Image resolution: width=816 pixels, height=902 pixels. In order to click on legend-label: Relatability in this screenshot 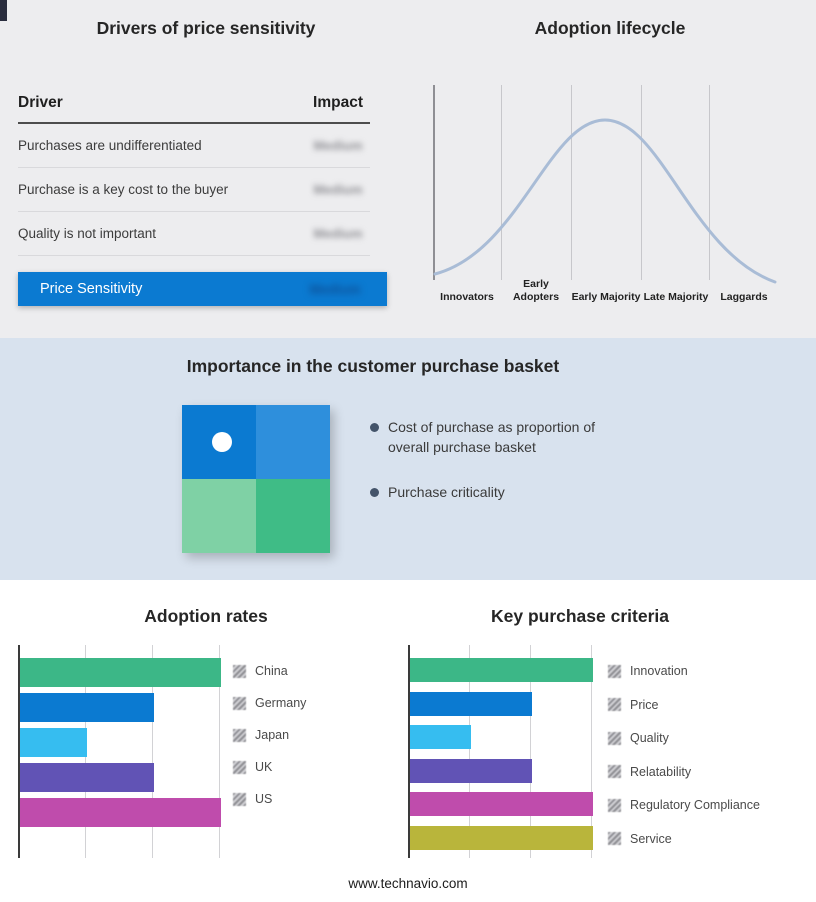, I will do `click(661, 771)`.